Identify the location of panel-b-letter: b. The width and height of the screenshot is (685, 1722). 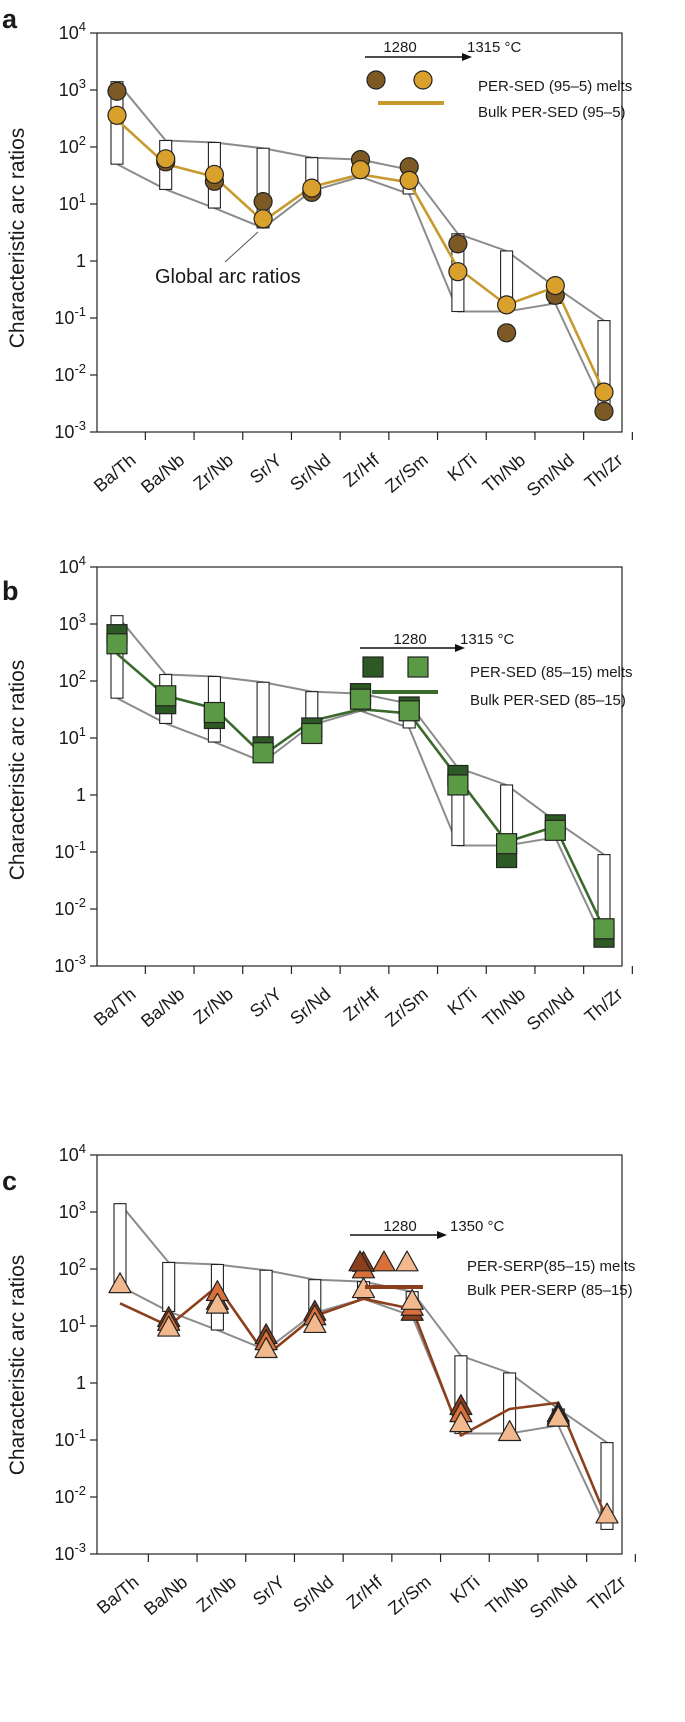
(10, 591).